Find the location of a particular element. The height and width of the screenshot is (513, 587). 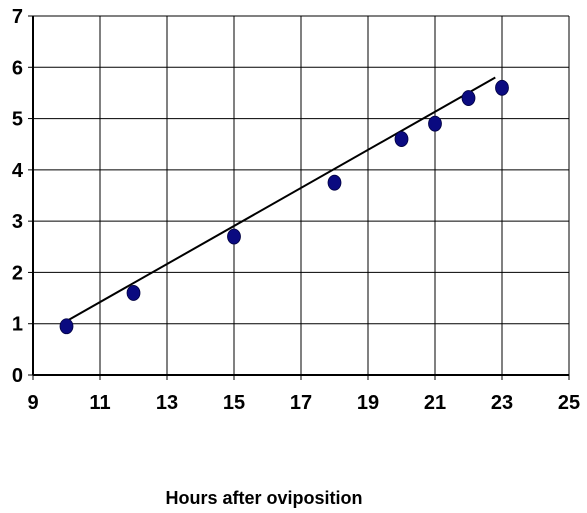

y-tick-label-1: 1 is located at coordinates (17, 325).